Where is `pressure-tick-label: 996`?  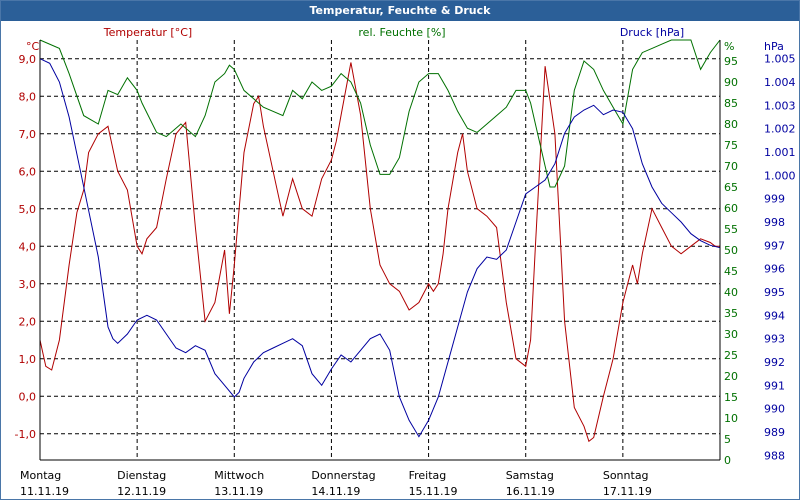 pressure-tick-label: 996 is located at coordinates (774, 269).